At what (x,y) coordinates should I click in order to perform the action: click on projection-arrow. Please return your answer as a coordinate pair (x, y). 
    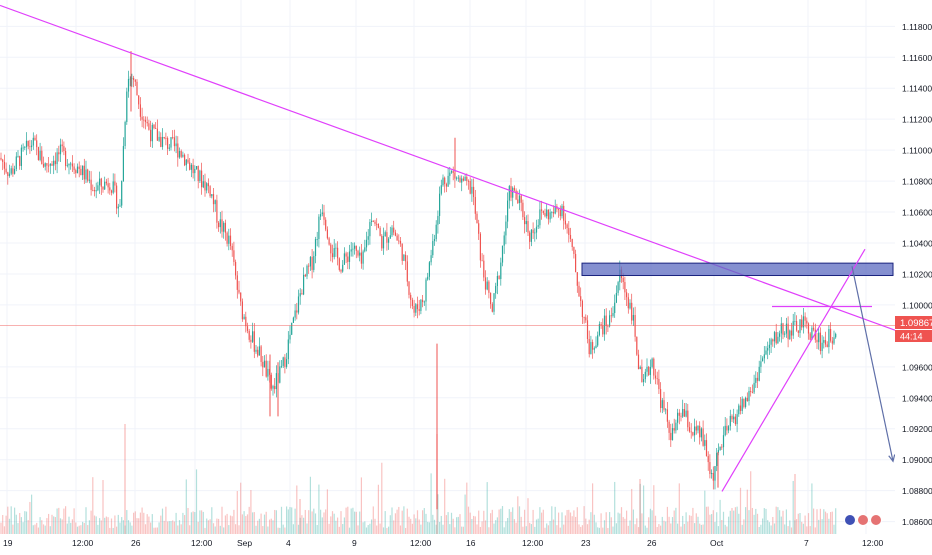
    Looking at the image, I should click on (872, 364).